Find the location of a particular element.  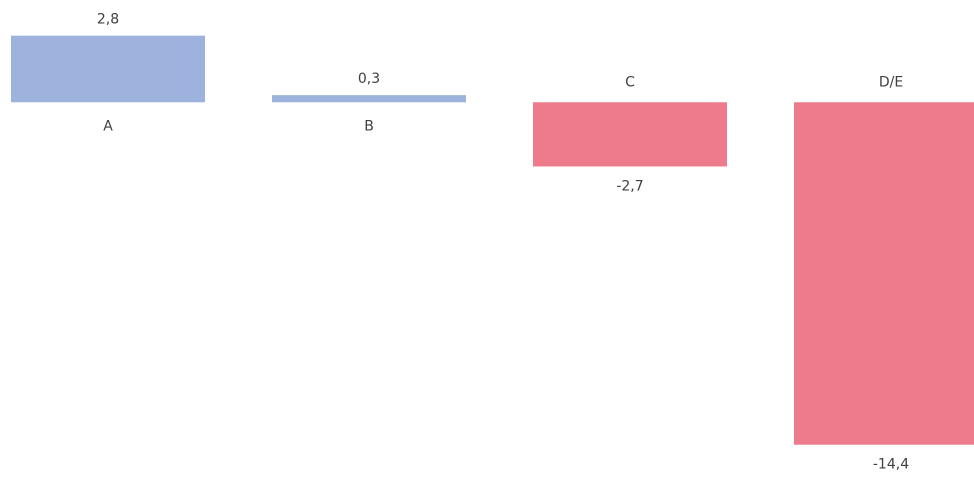

category-label: D/E is located at coordinates (891, 82).